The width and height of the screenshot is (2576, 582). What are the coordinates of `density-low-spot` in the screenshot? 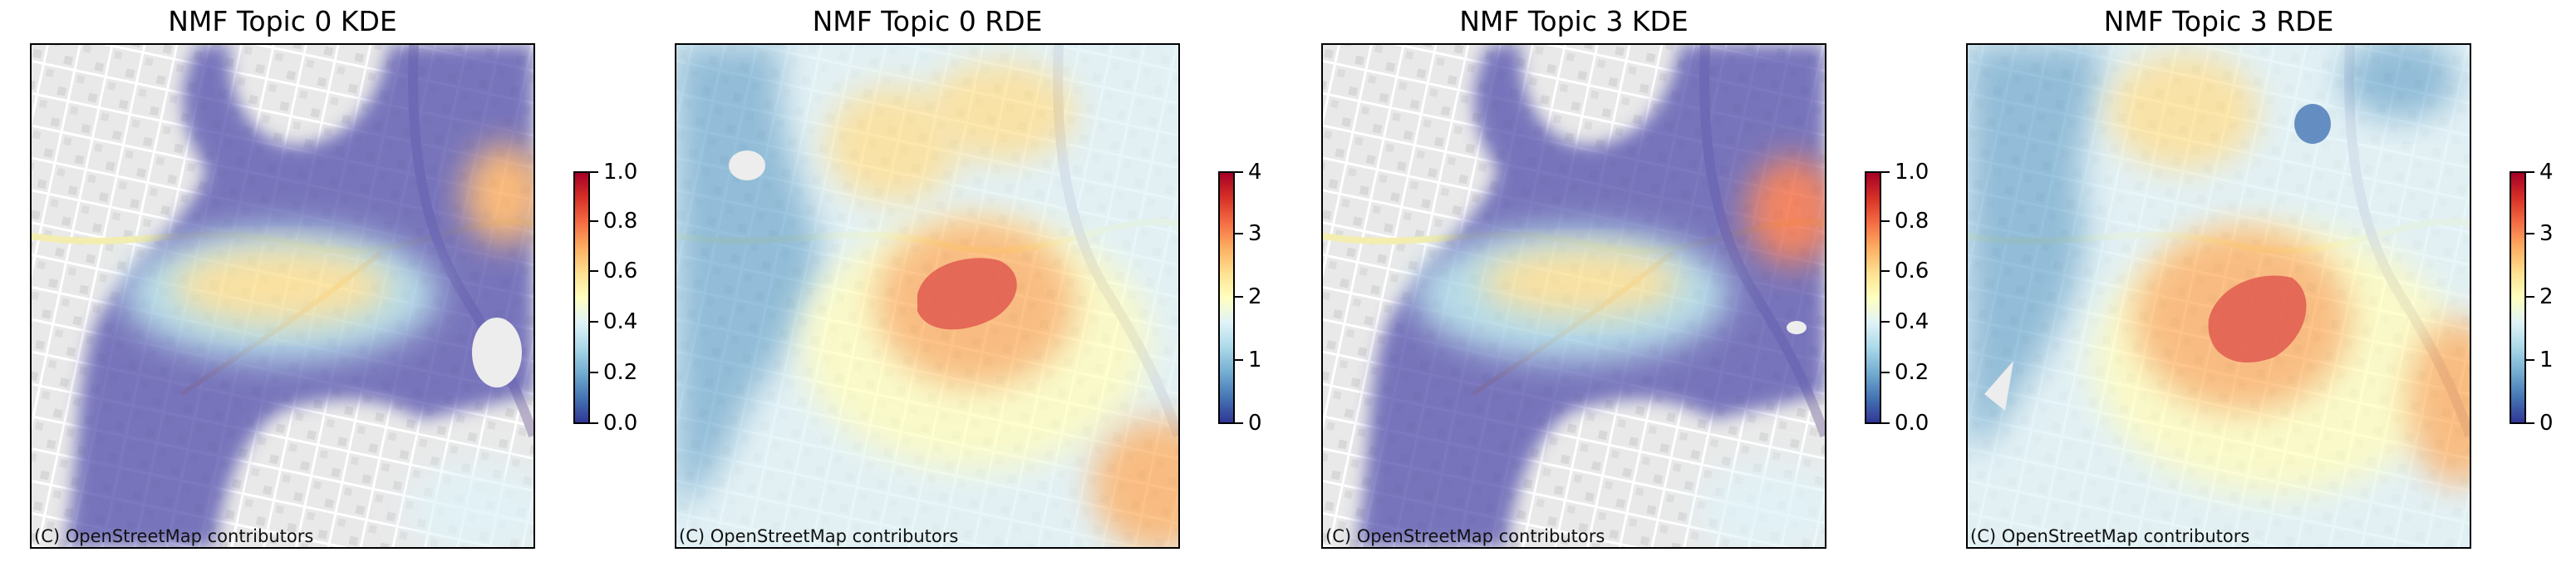 It's located at (2312, 124).